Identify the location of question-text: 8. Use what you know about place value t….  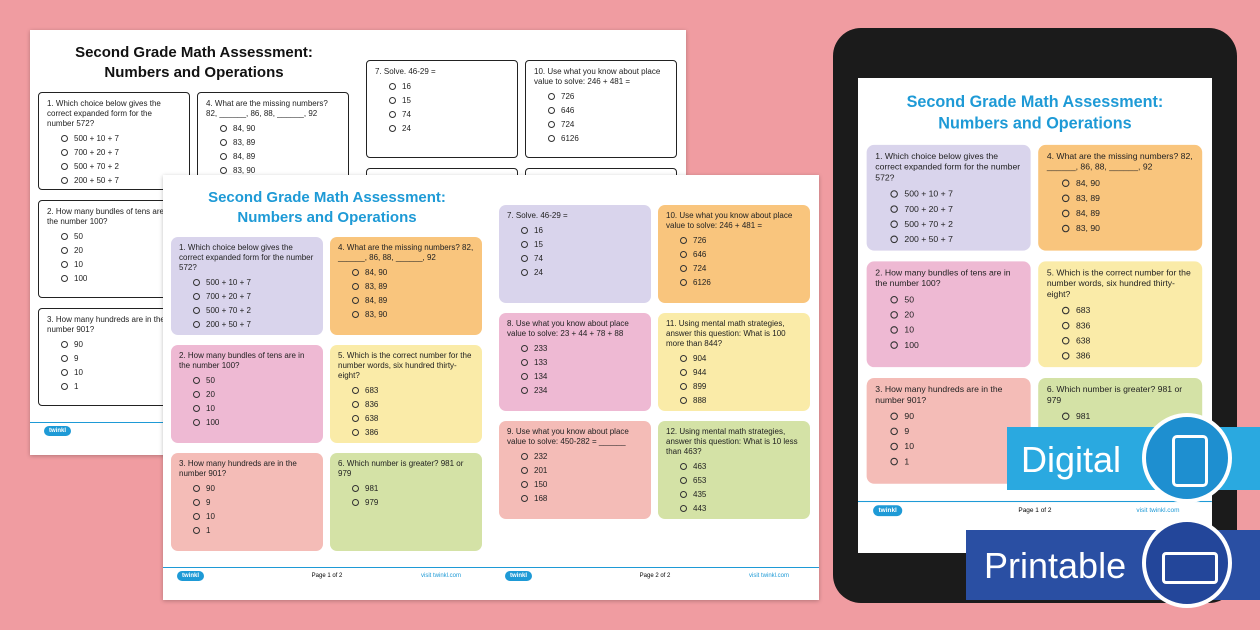
(568, 328).